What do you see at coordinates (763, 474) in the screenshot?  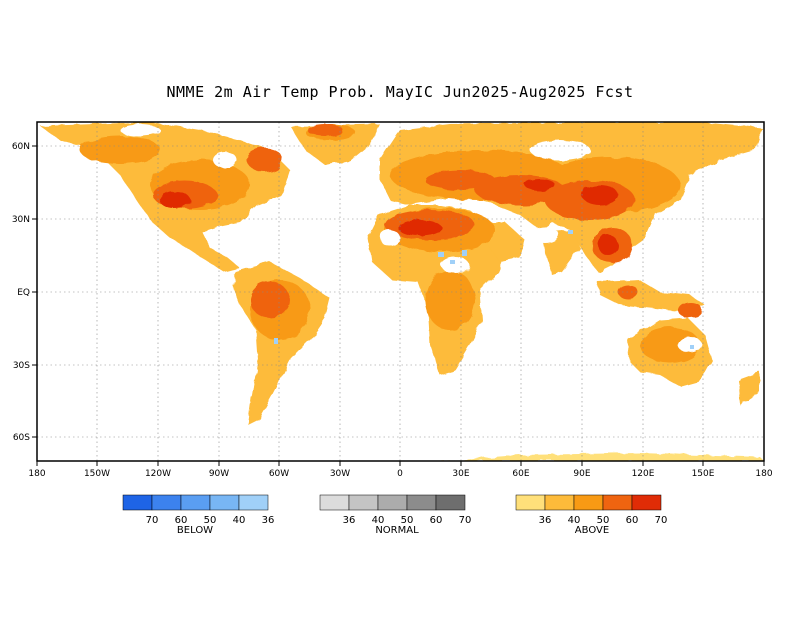 I see `x-label-180e: 180` at bounding box center [763, 474].